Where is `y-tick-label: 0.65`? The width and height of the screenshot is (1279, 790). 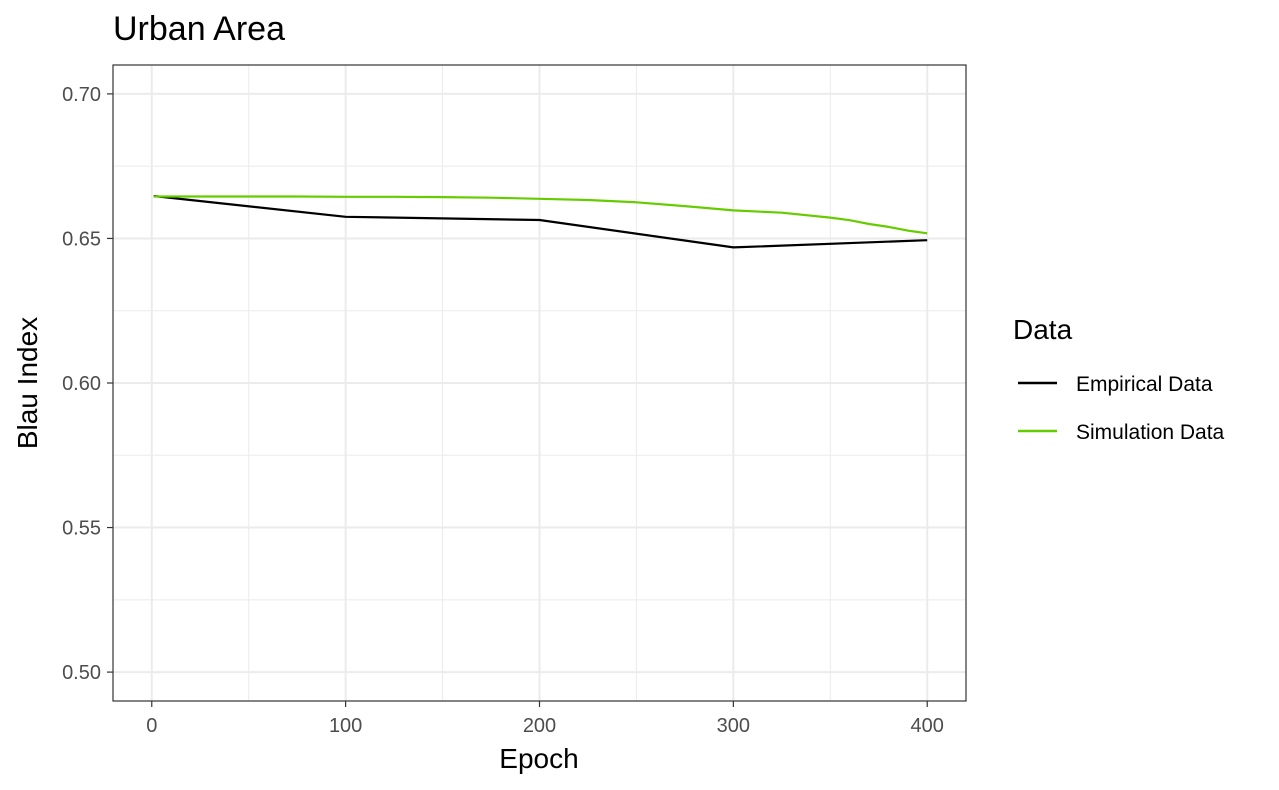
y-tick-label: 0.65 is located at coordinates (81, 239).